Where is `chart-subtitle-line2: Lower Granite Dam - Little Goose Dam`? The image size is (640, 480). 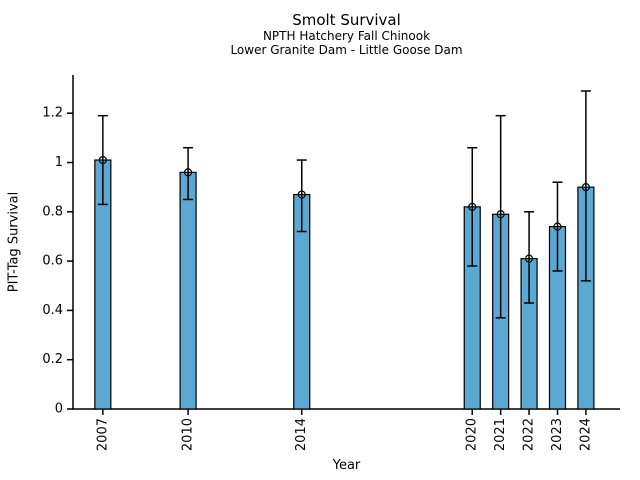
chart-subtitle-line2: Lower Granite Dam - Little Goose Dam is located at coordinates (346, 50).